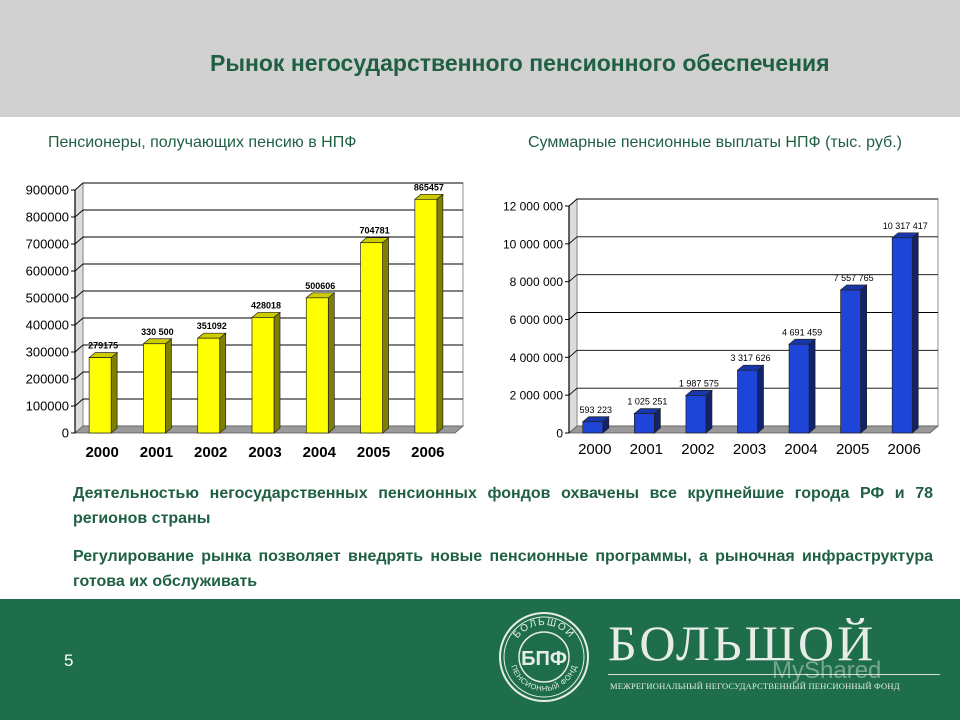 This screenshot has height=720, width=960. Describe the element at coordinates (202, 142) in the screenshot. I see `chart1-title: Пенсионеры, получающих пенсию в НПФ` at that location.